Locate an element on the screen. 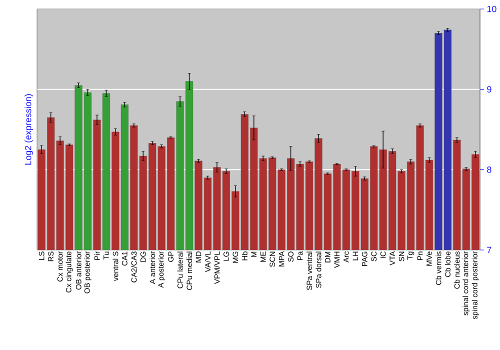 Image resolution: width=500 pixels, height=350 pixels. y-tick-label: 7 is located at coordinates (489, 250).